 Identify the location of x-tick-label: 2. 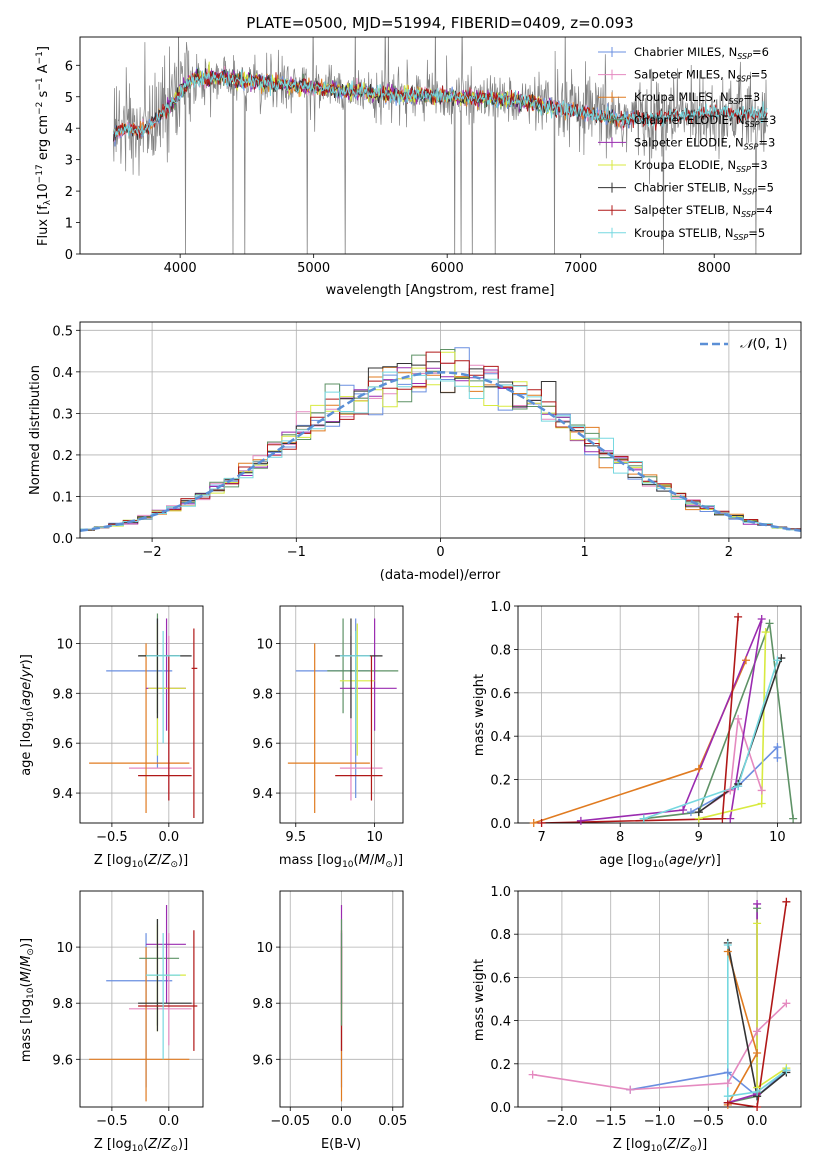
(729, 552).